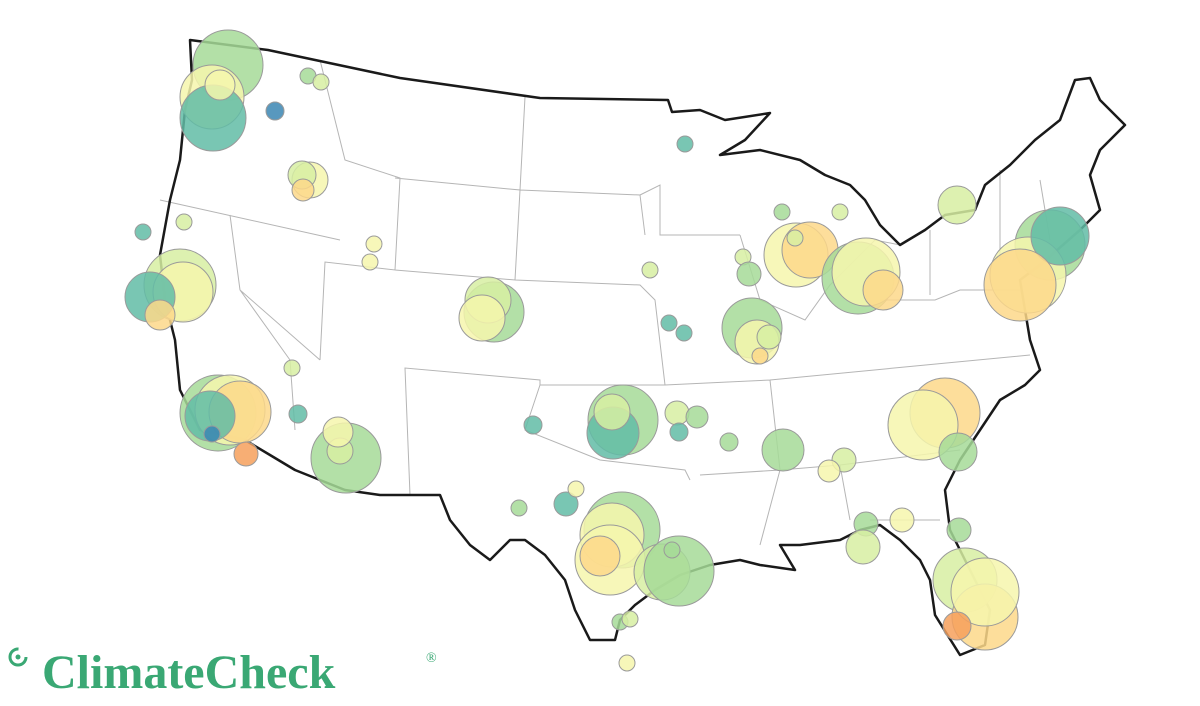 Image resolution: width=1200 pixels, height=706 pixels. I want to click on logo-icon-dot, so click(18, 657).